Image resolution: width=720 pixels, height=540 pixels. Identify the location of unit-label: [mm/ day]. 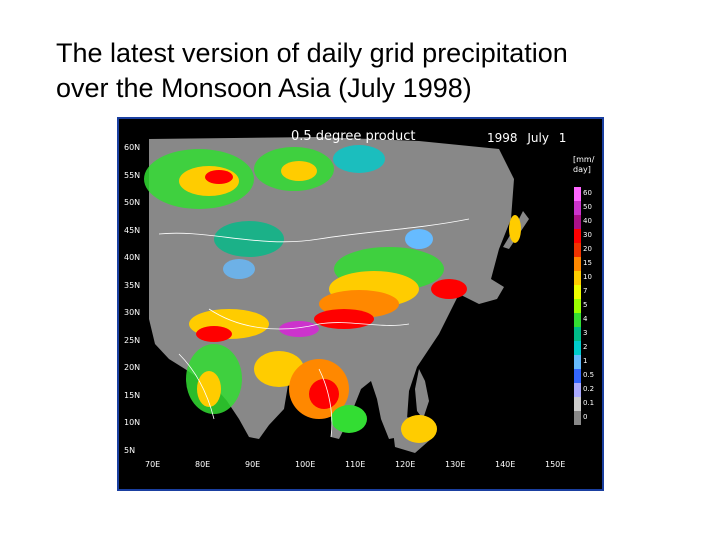
(583, 165).